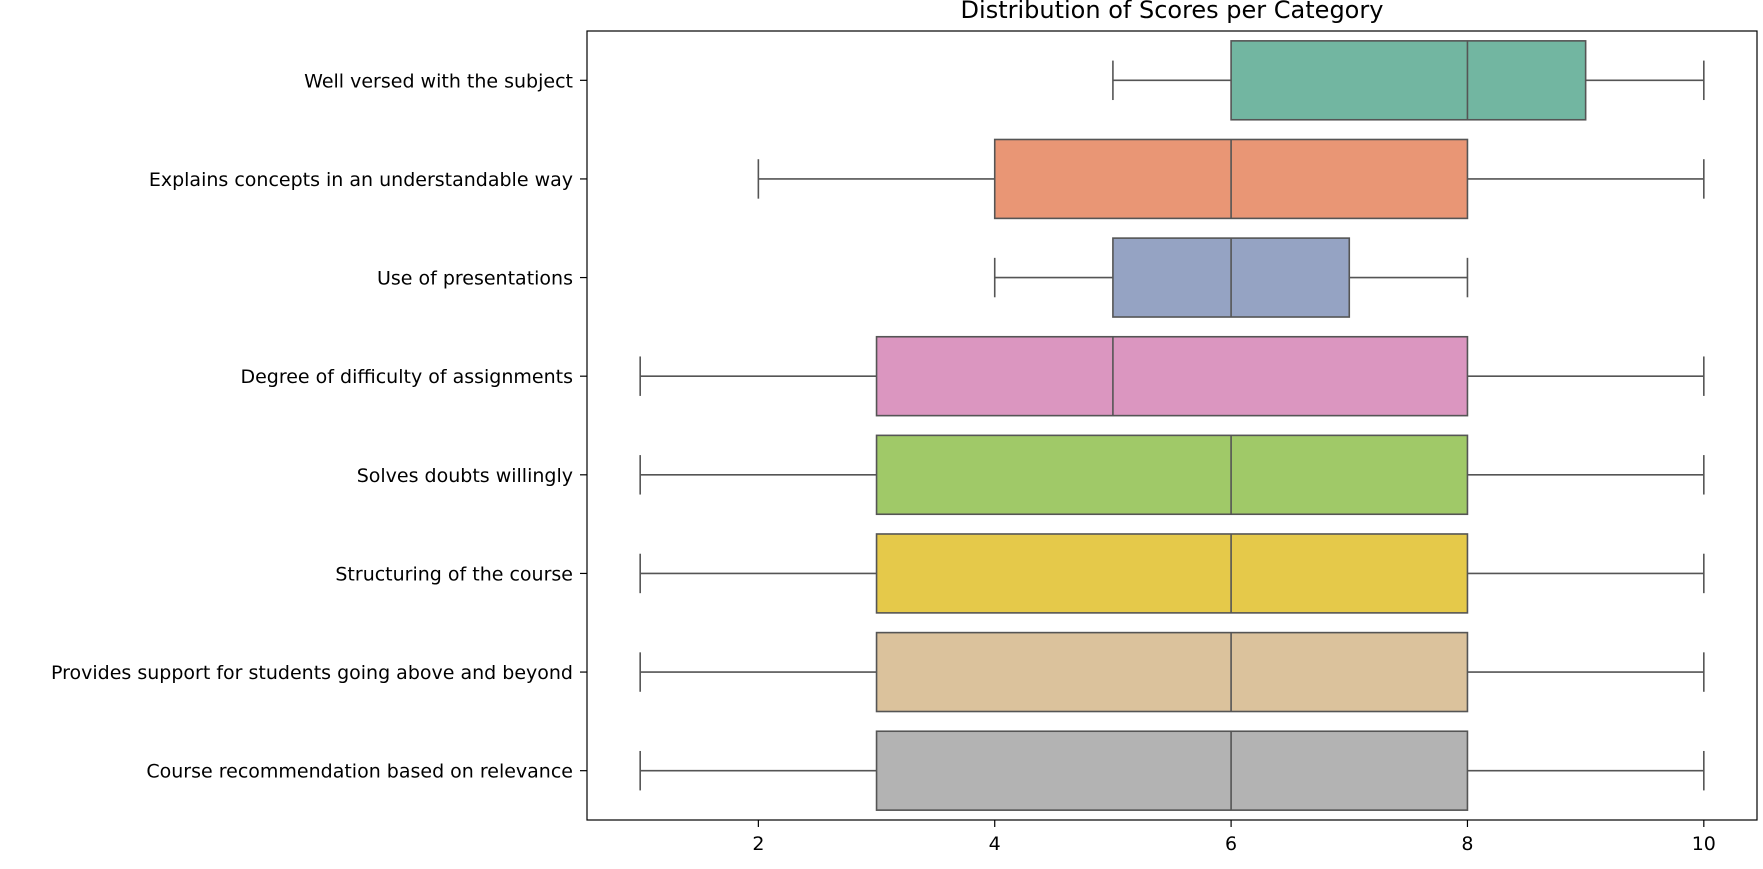 The height and width of the screenshot is (869, 1763). What do you see at coordinates (359, 772) in the screenshot?
I see `category-label: Course recommendation based on relevance` at bounding box center [359, 772].